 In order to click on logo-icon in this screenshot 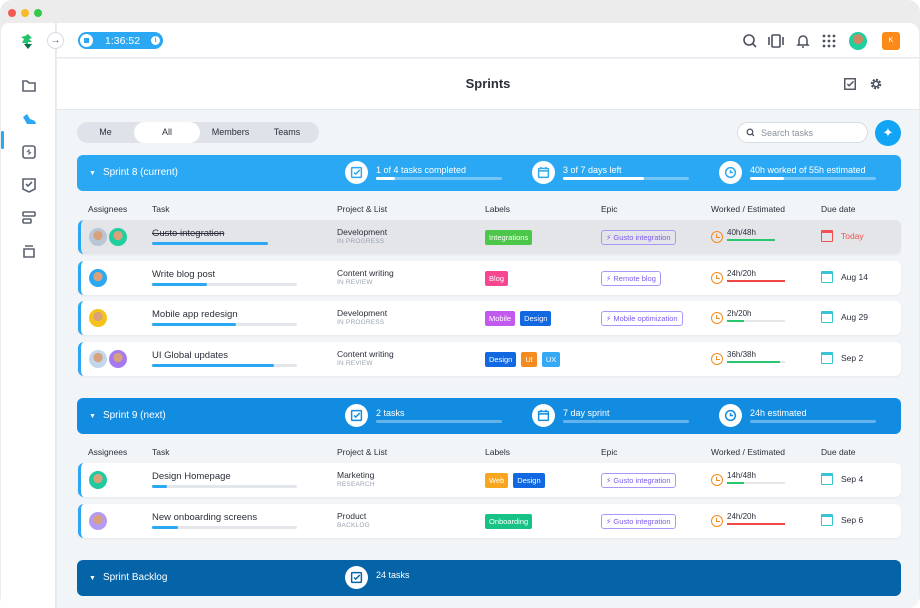, I will do `click(28, 42)`.